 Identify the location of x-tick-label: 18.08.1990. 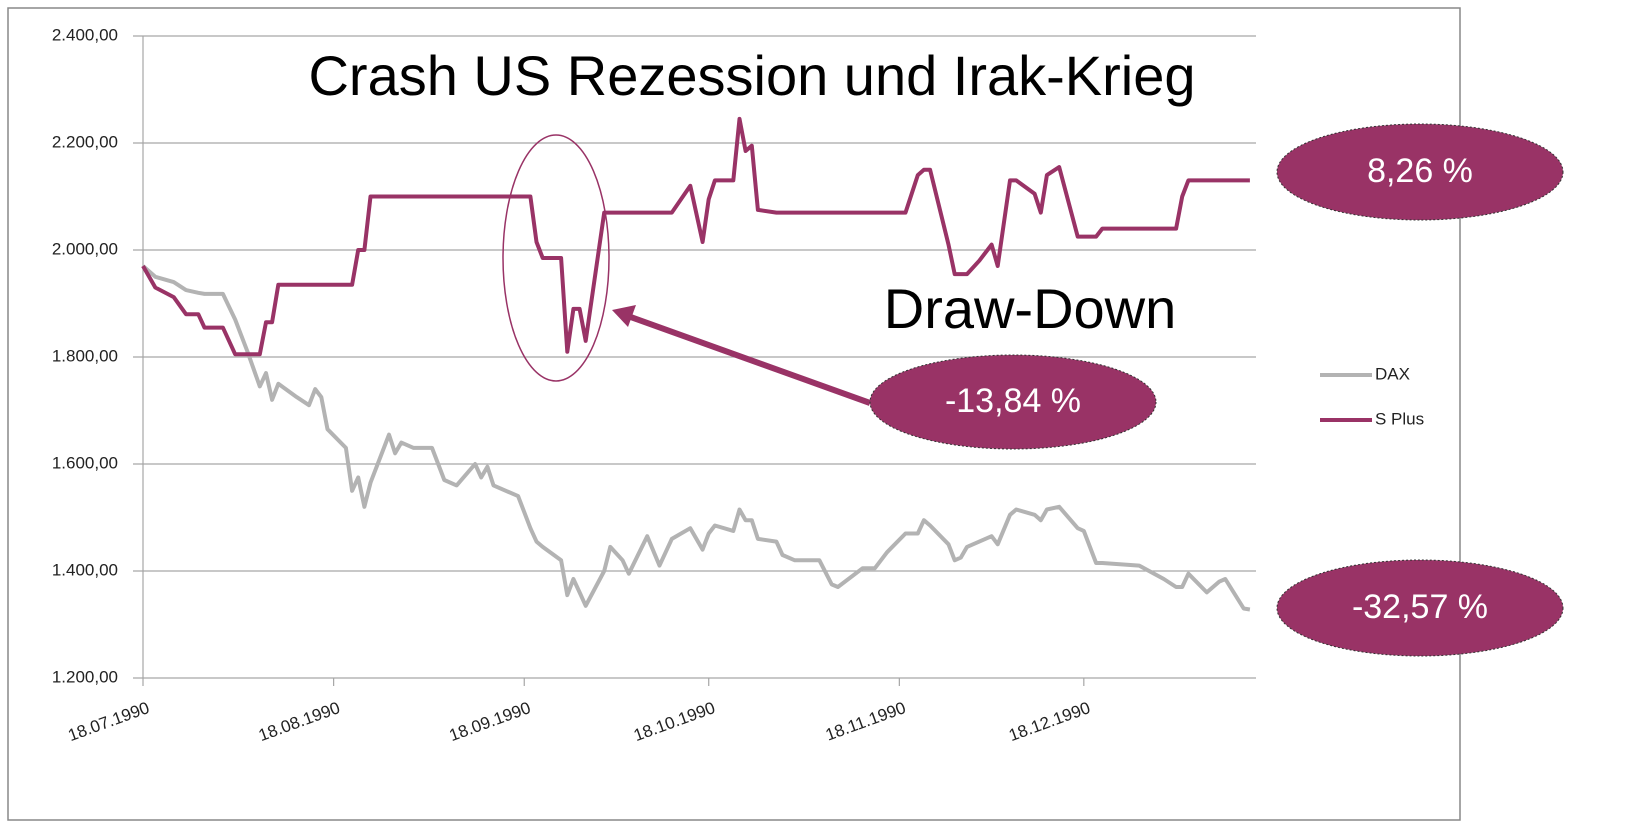
(299, 721).